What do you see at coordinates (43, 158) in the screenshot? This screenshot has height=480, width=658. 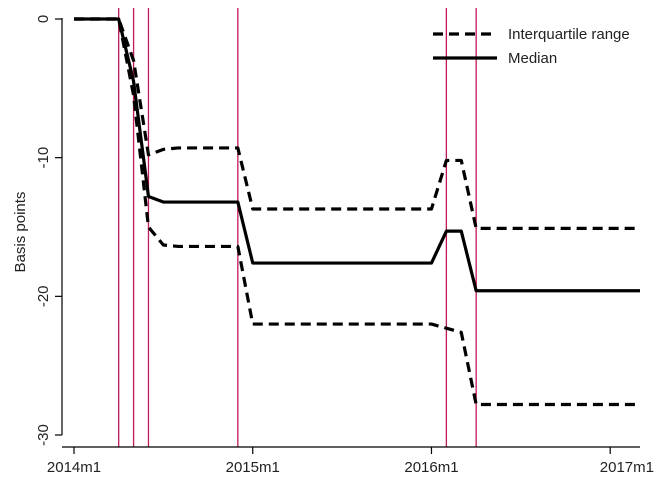 I see `y-tick-label: -10` at bounding box center [43, 158].